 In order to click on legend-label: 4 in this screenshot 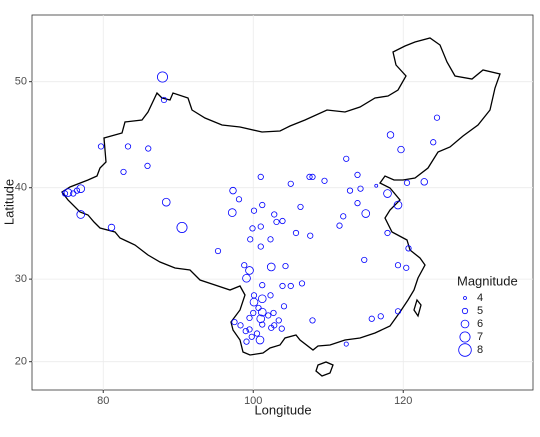, I will do `click(480, 298)`.